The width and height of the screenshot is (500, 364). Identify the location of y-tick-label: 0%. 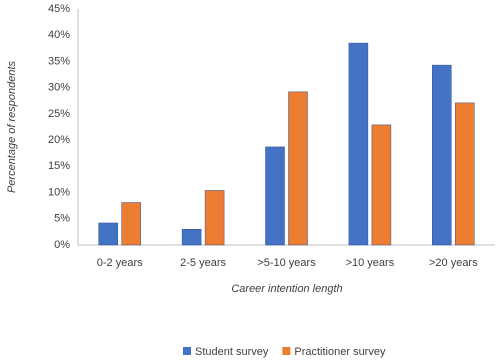
(62, 245).